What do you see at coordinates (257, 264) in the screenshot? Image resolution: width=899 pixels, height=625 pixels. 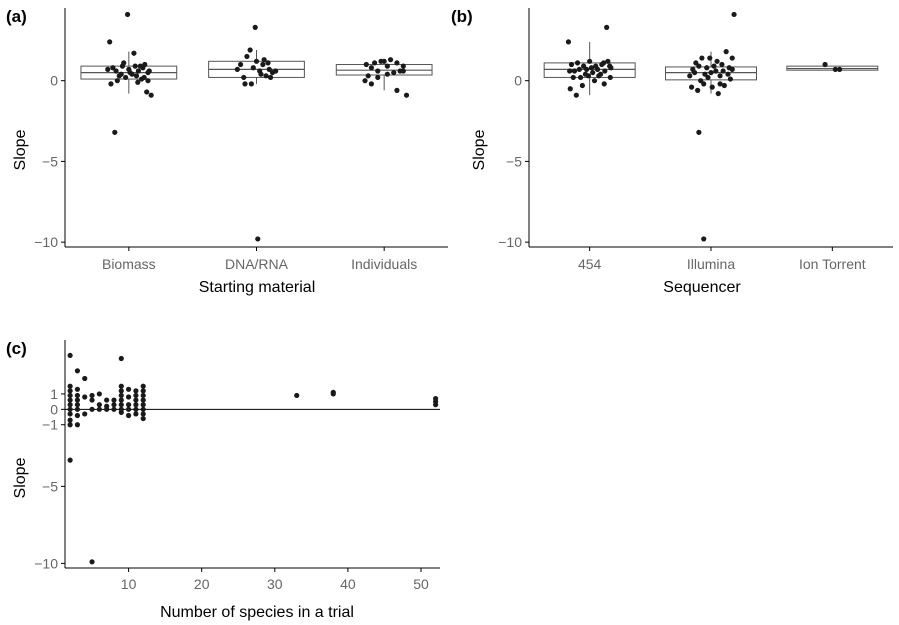 I see `panel-a-x-tick-label: DNA/RNA` at bounding box center [257, 264].